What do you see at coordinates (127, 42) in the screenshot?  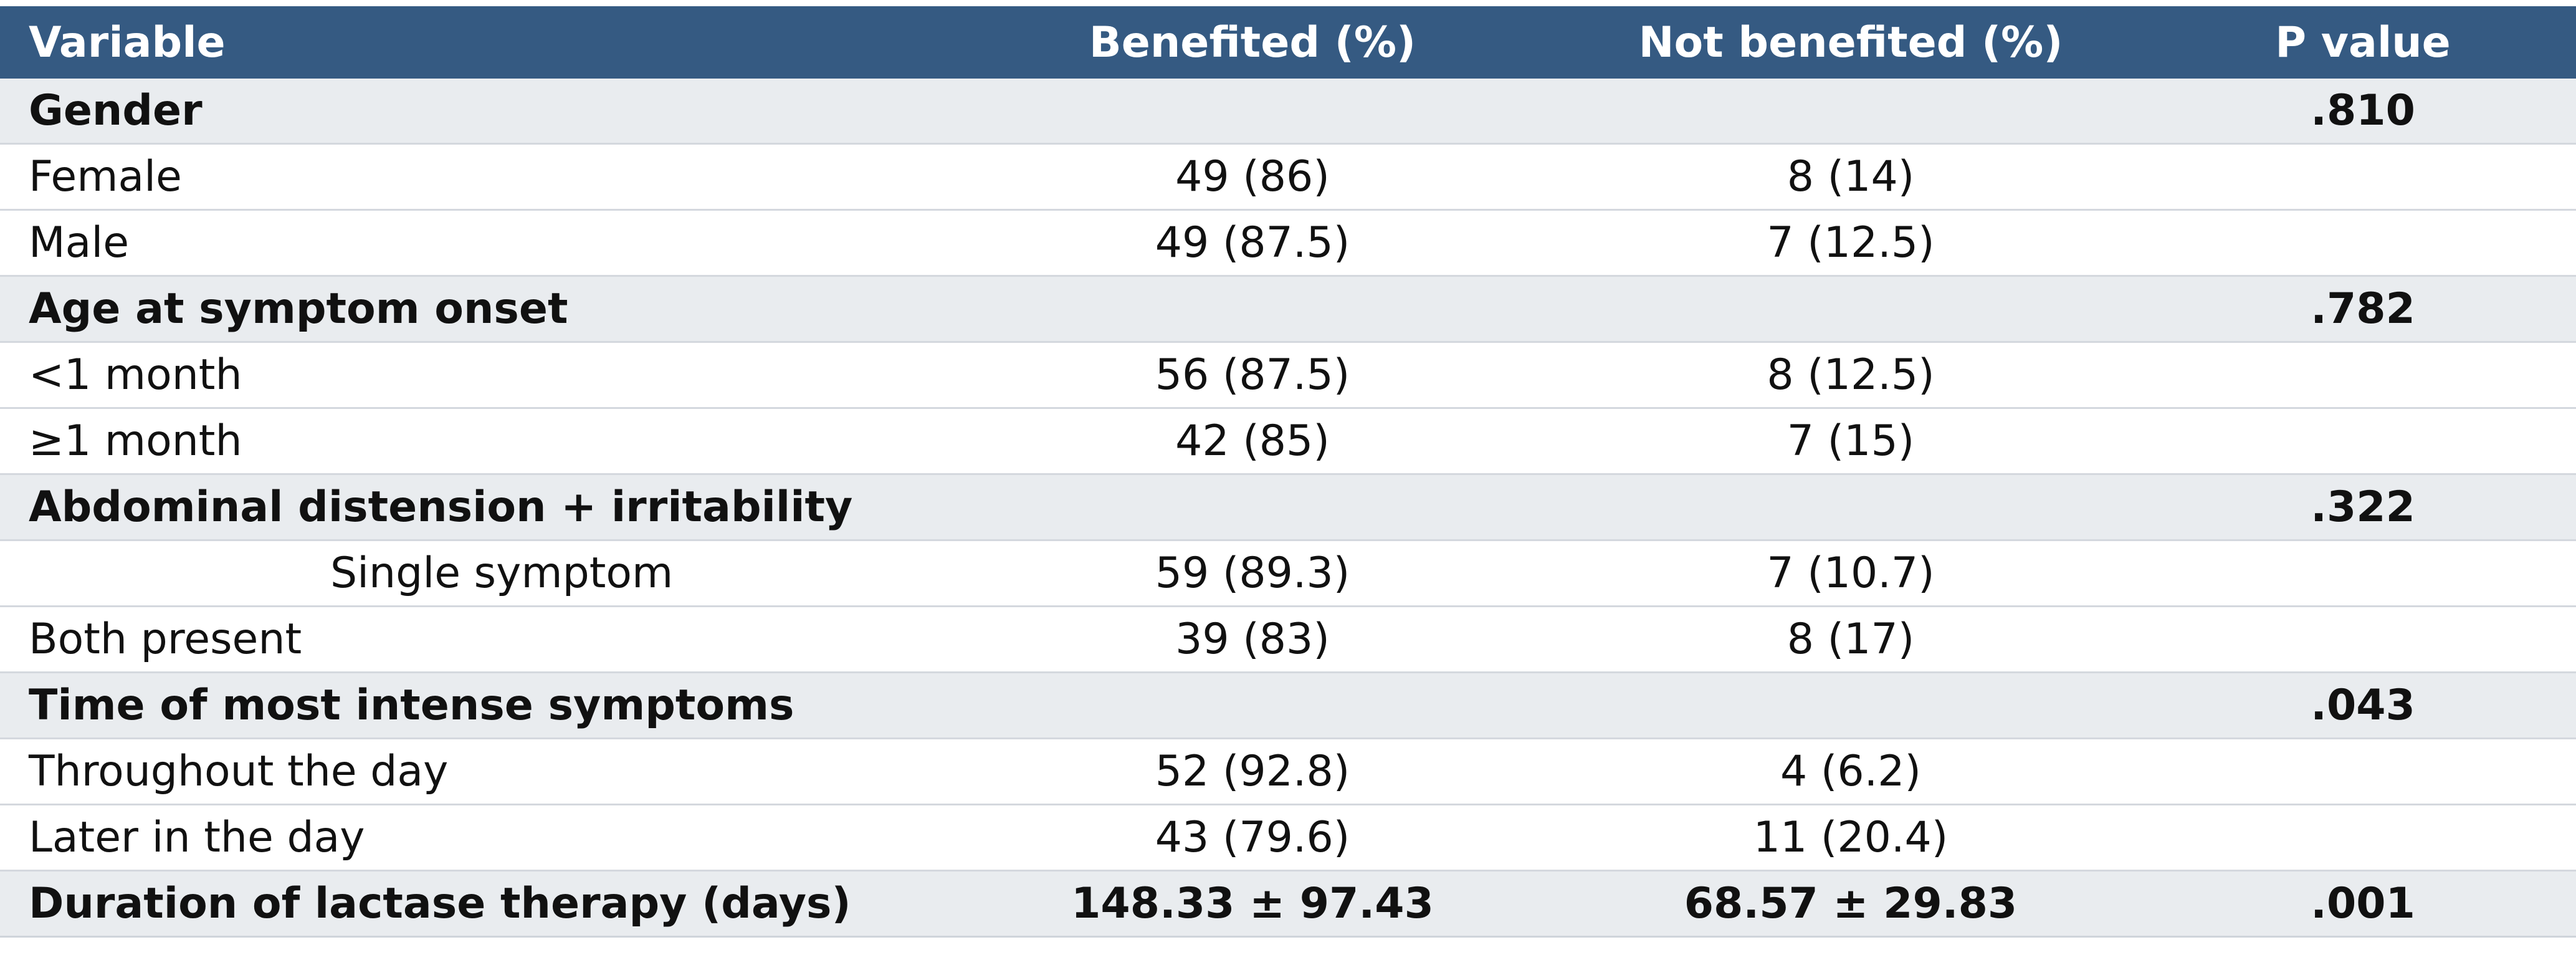 I see `header-variable: Variable` at bounding box center [127, 42].